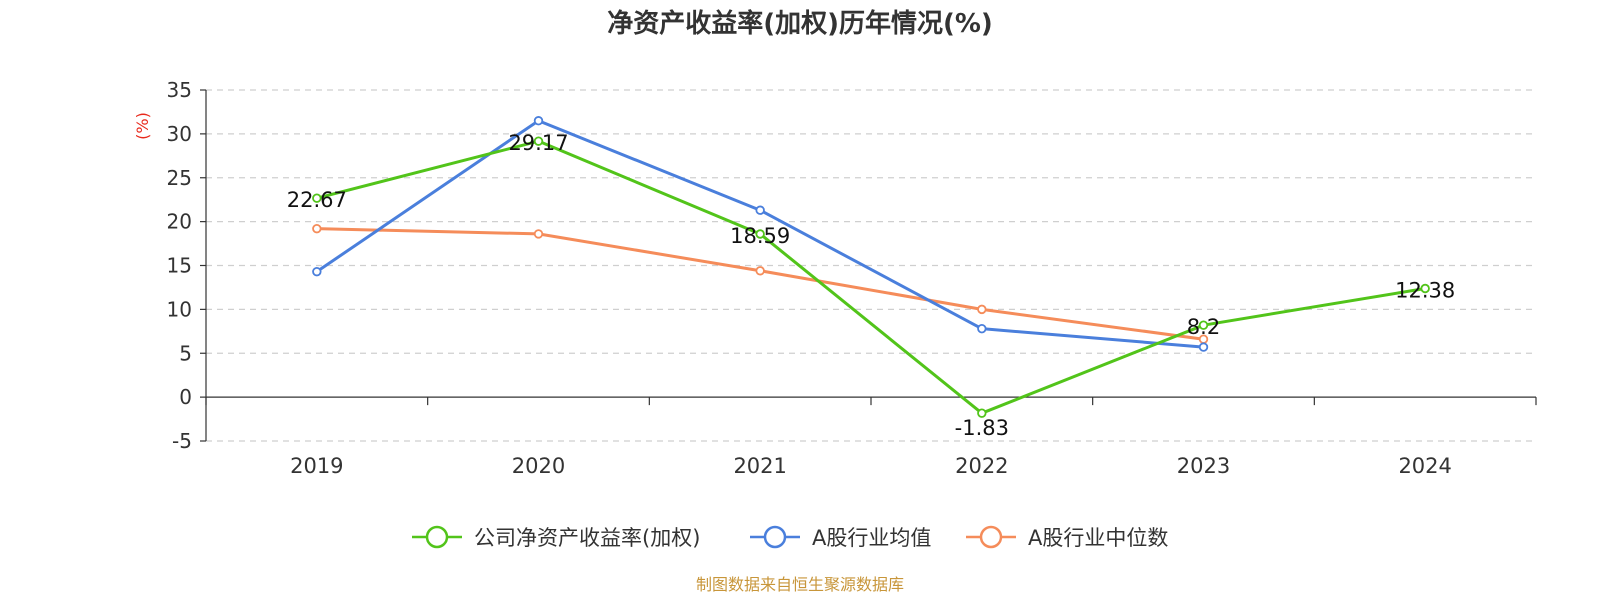 Image resolution: width=1600 pixels, height=600 pixels. What do you see at coordinates (142, 126) in the screenshot?
I see `y-axis-unit: (%)` at bounding box center [142, 126].